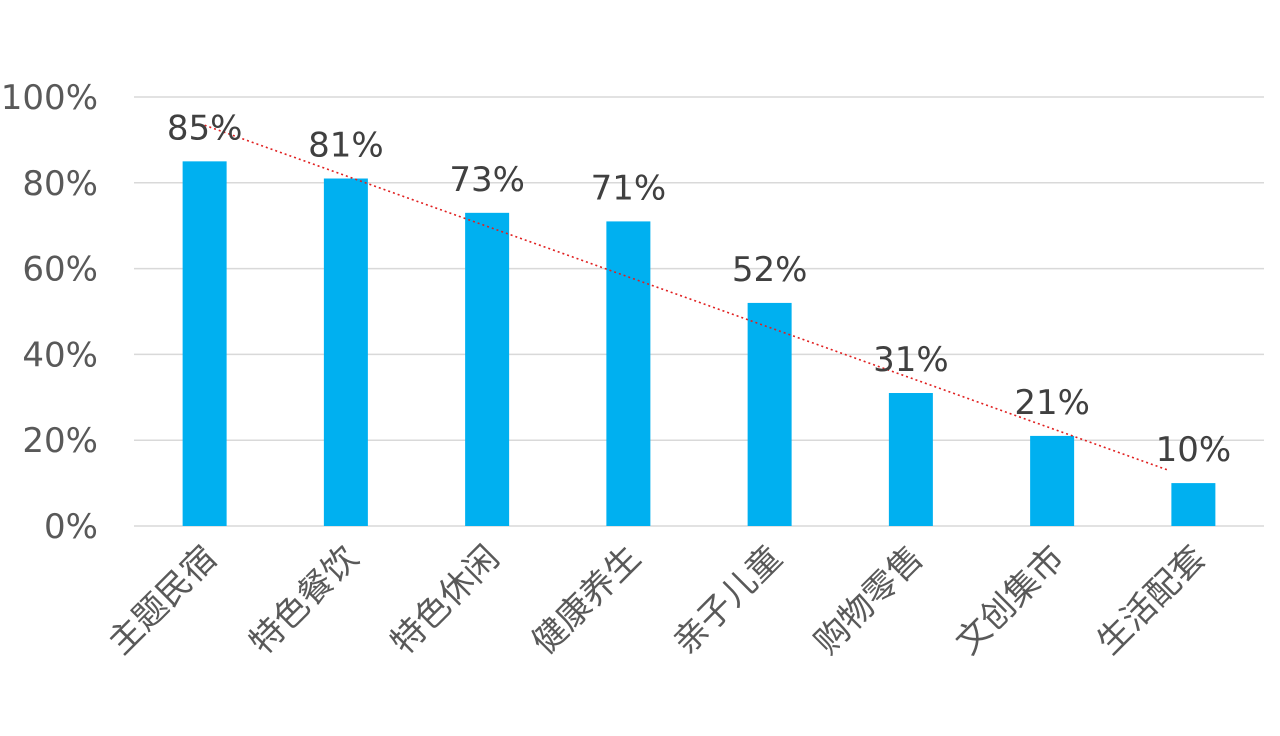  Describe the element at coordinates (304, 600) in the screenshot. I see `category-label: 特色餐饮` at that location.